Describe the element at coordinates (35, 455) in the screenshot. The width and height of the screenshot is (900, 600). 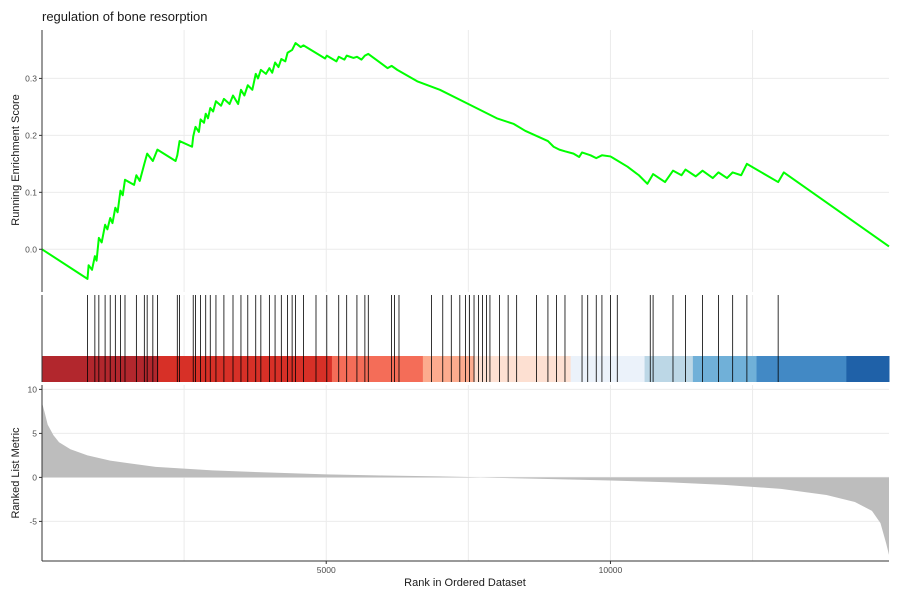
I see `bottom-panel-y-ticks: -5 0 5 10` at that location.